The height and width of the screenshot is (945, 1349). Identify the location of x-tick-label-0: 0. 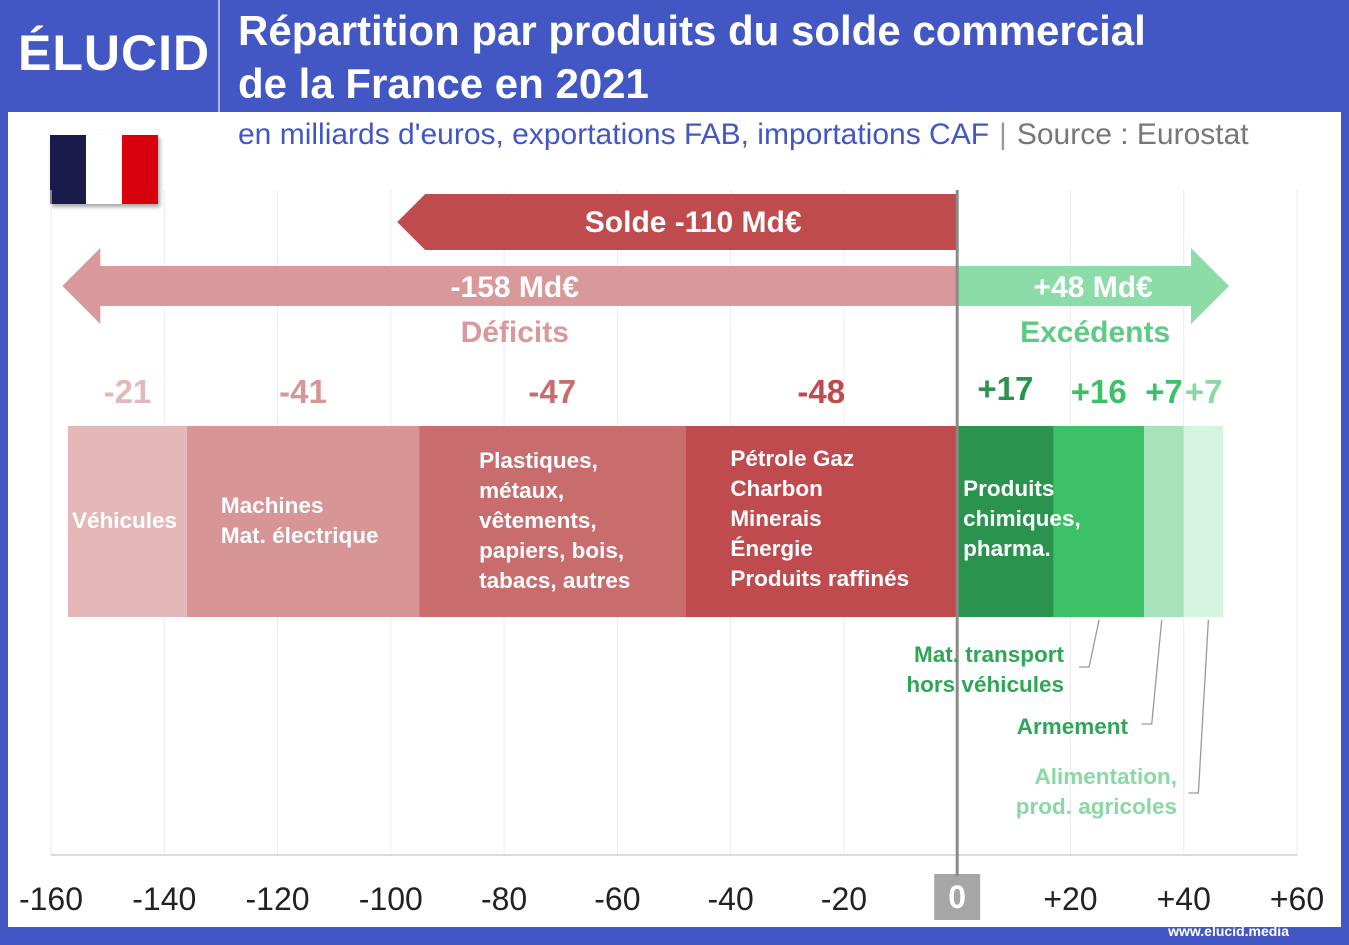
(957, 897).